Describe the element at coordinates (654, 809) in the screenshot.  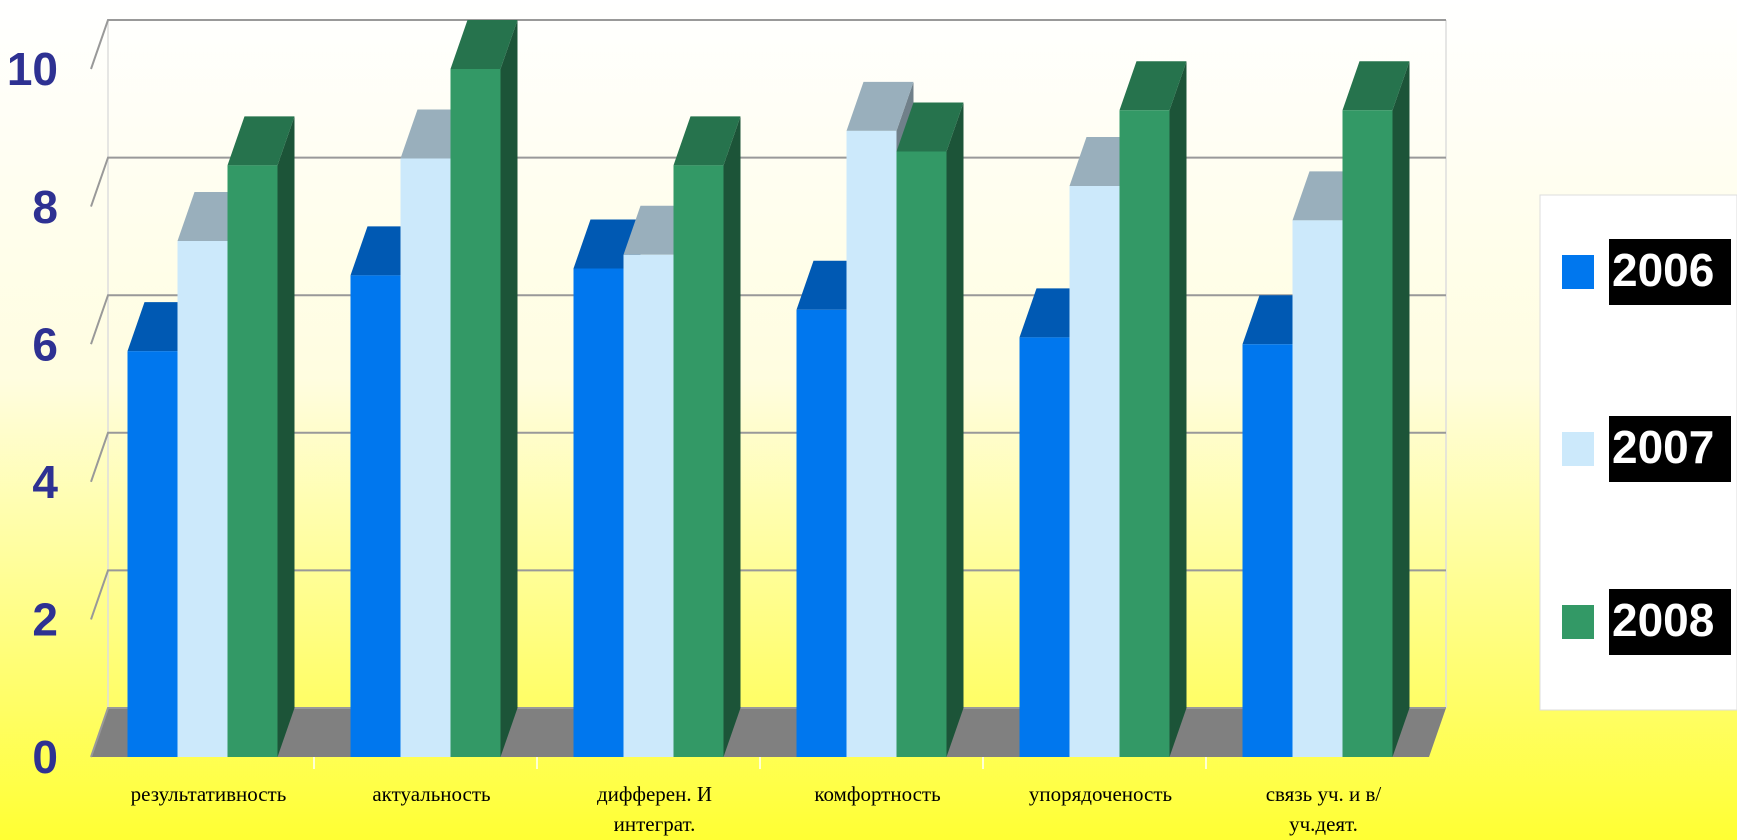
I see `x-tick-label: дифферен. И интеграт.` at that location.